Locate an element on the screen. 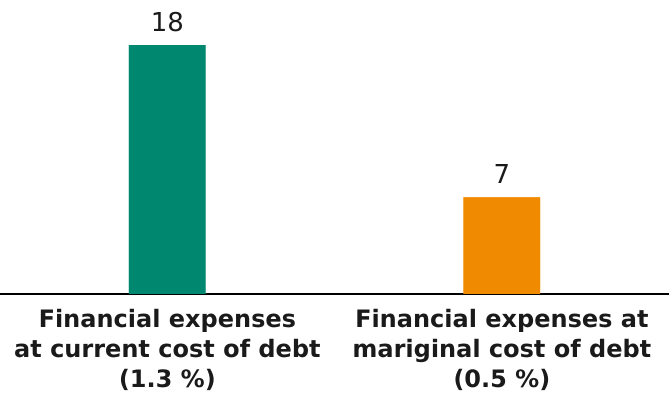  x-tick-label: Financial expenses at mariginal cost of debt (0.5 %) is located at coordinates (502, 349).